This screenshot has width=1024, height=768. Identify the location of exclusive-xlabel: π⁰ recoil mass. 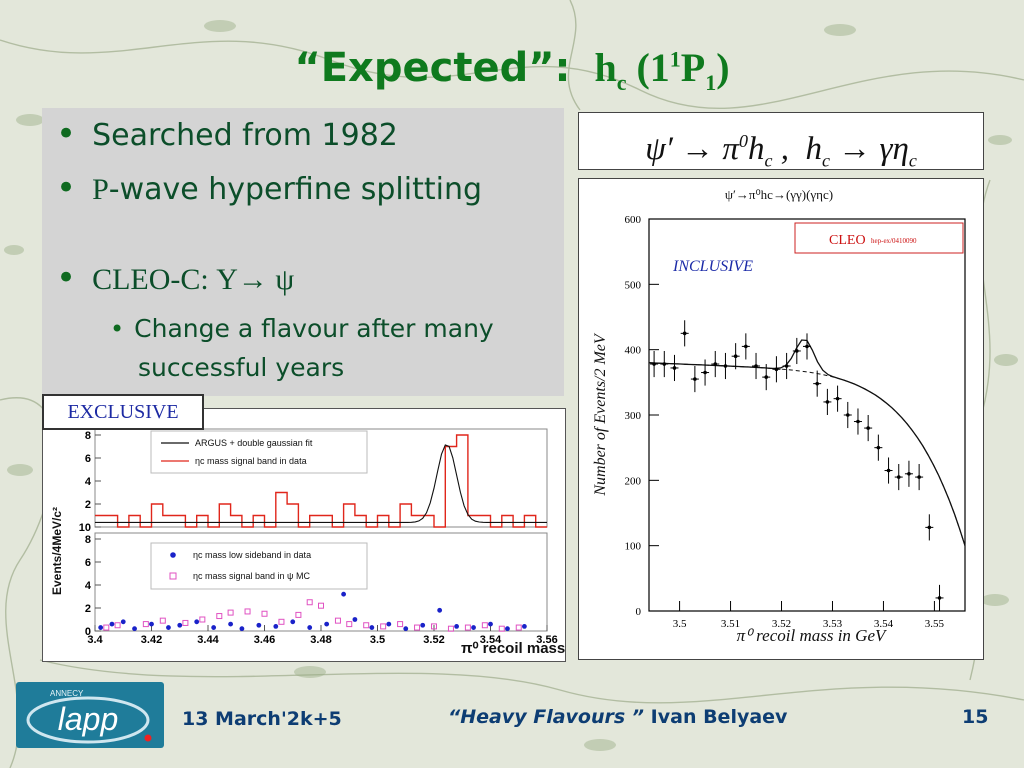
(513, 648).